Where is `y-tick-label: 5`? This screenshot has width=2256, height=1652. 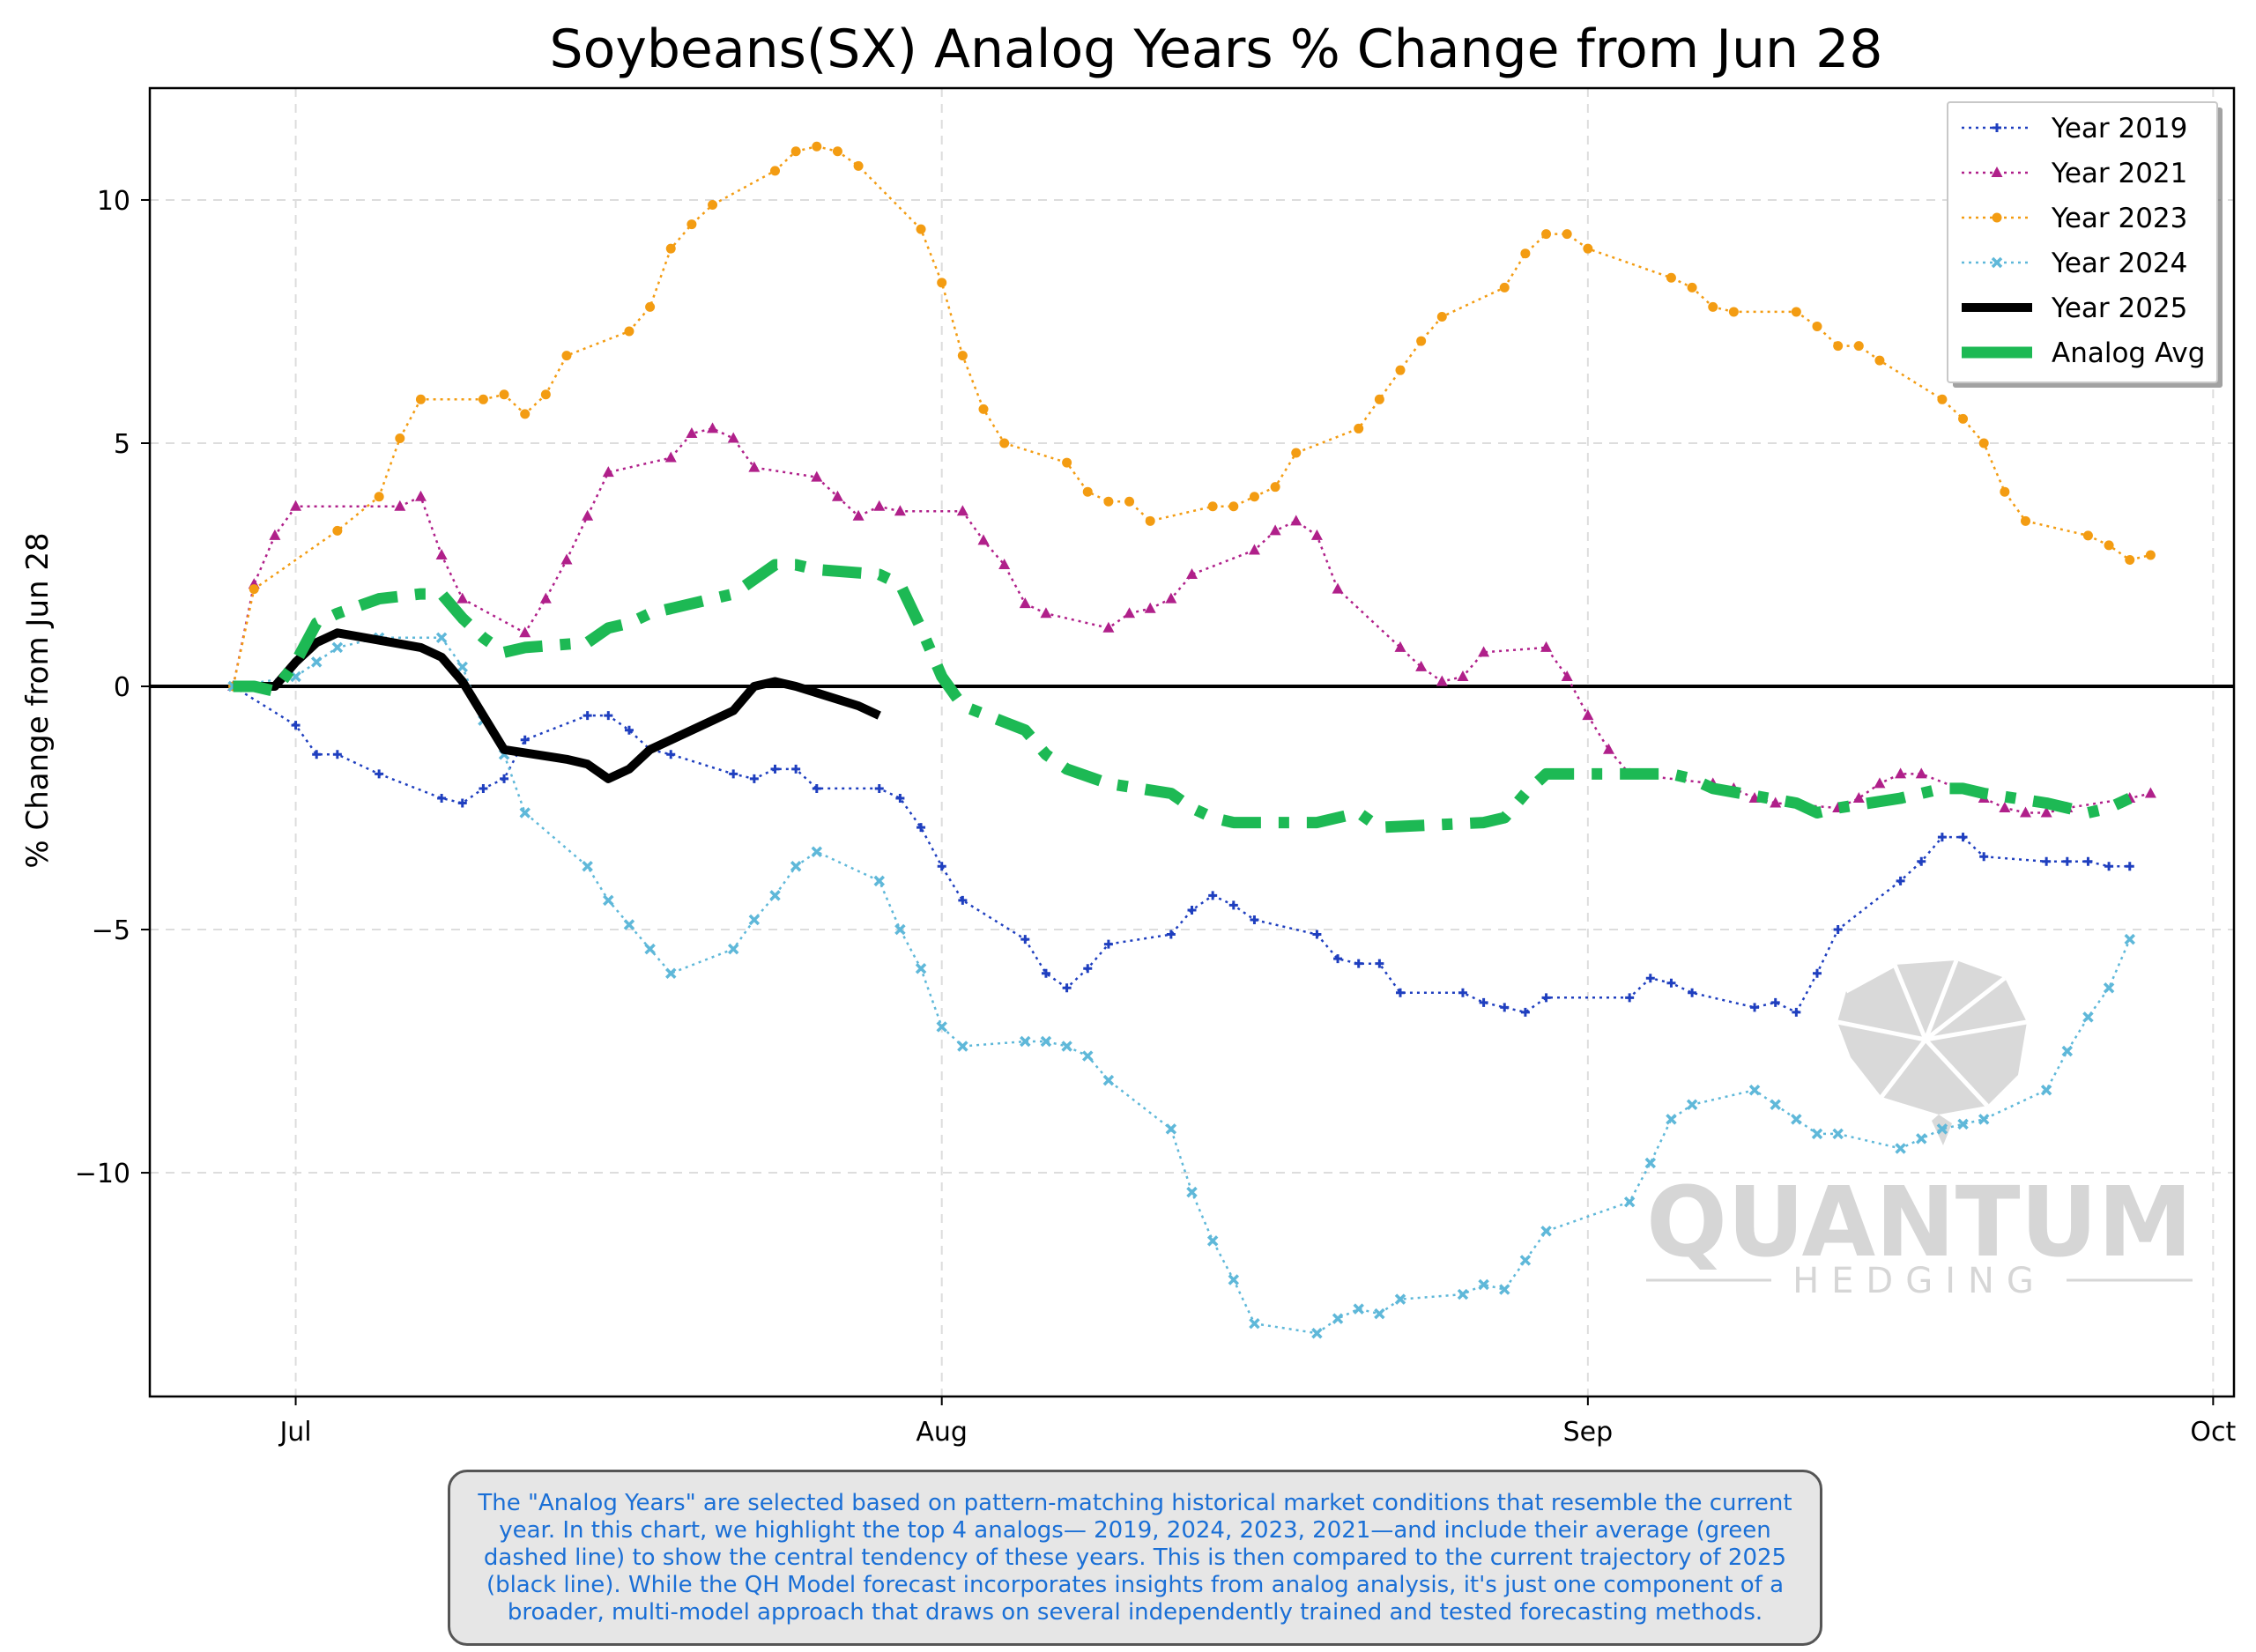
y-tick-label: 5 is located at coordinates (122, 444).